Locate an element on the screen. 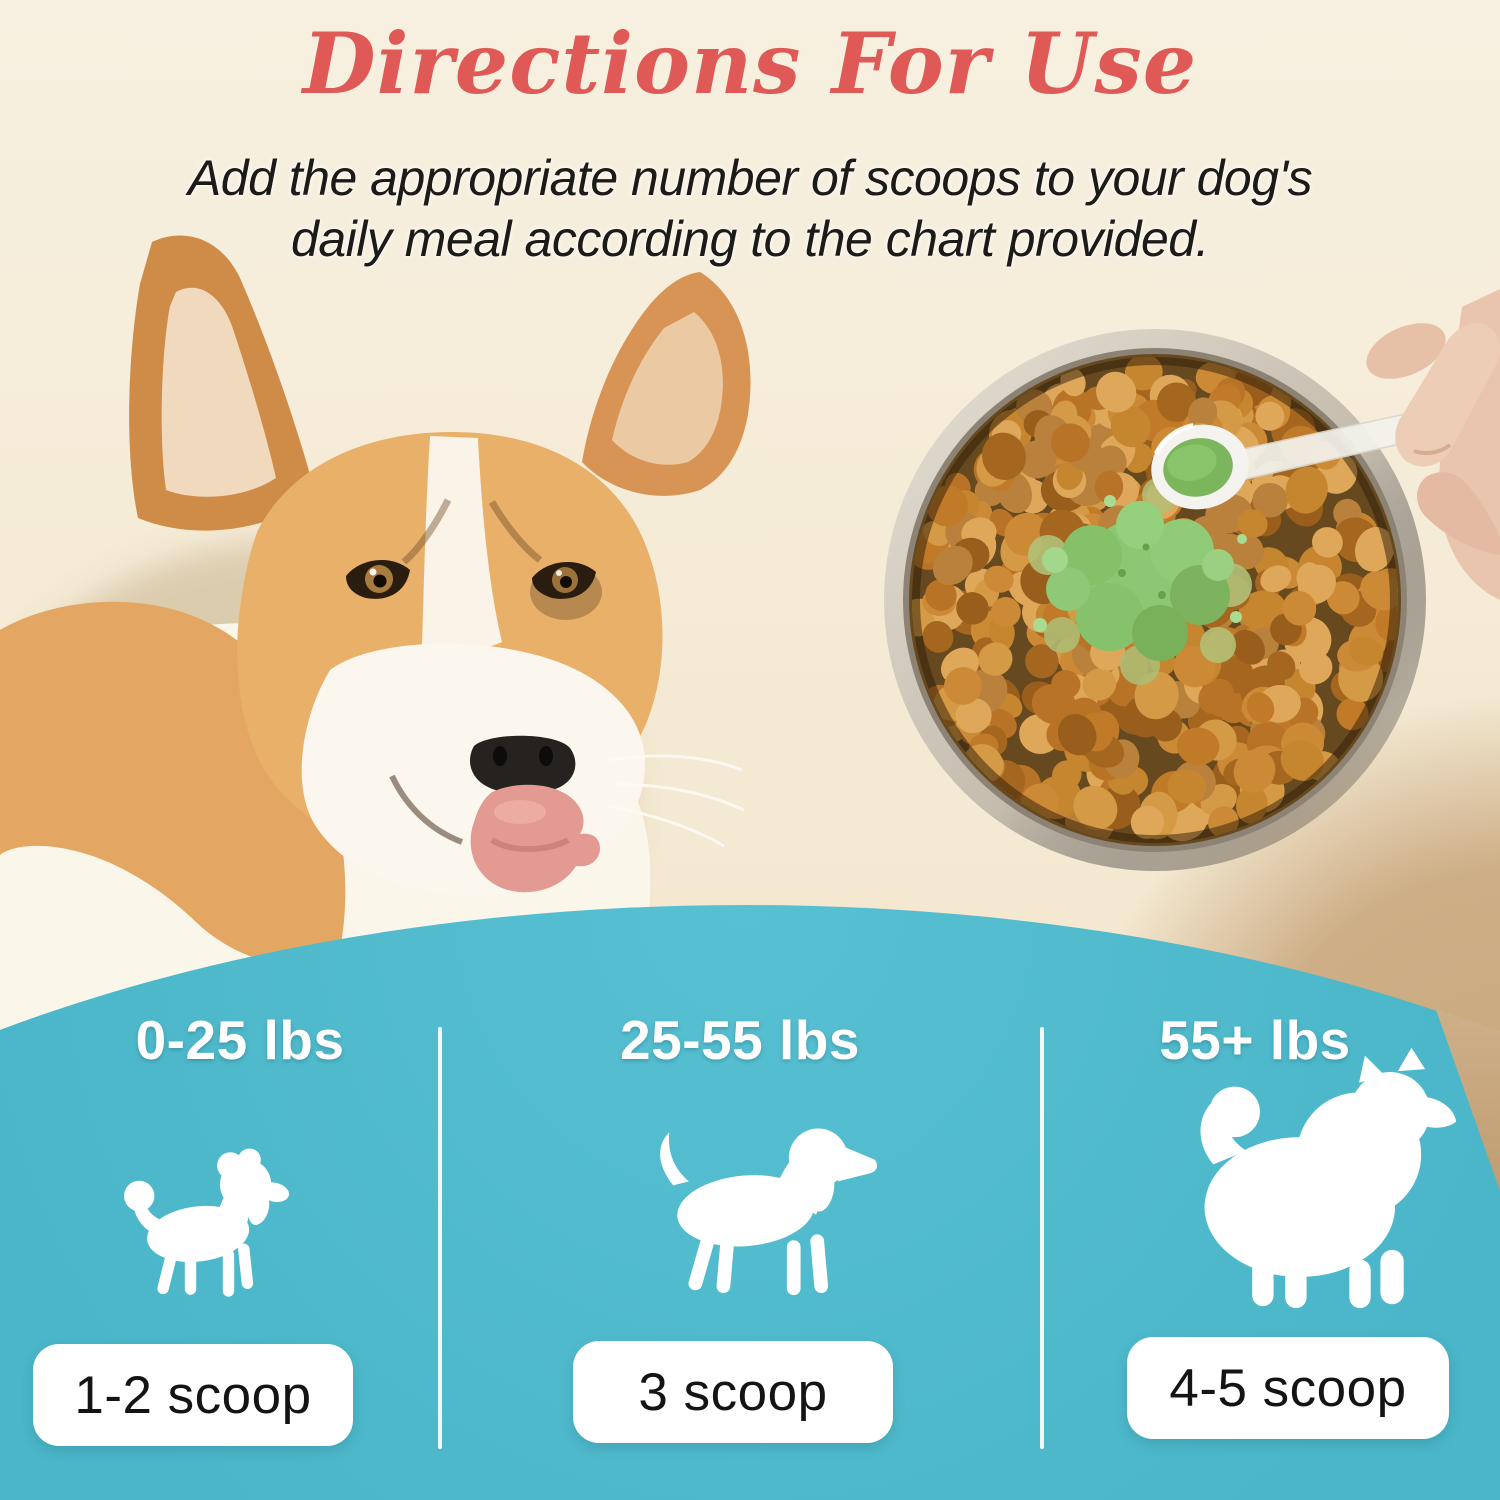 The image size is (1500, 1500). scoop-amount-large: 4-5 scoop is located at coordinates (1288, 1388).